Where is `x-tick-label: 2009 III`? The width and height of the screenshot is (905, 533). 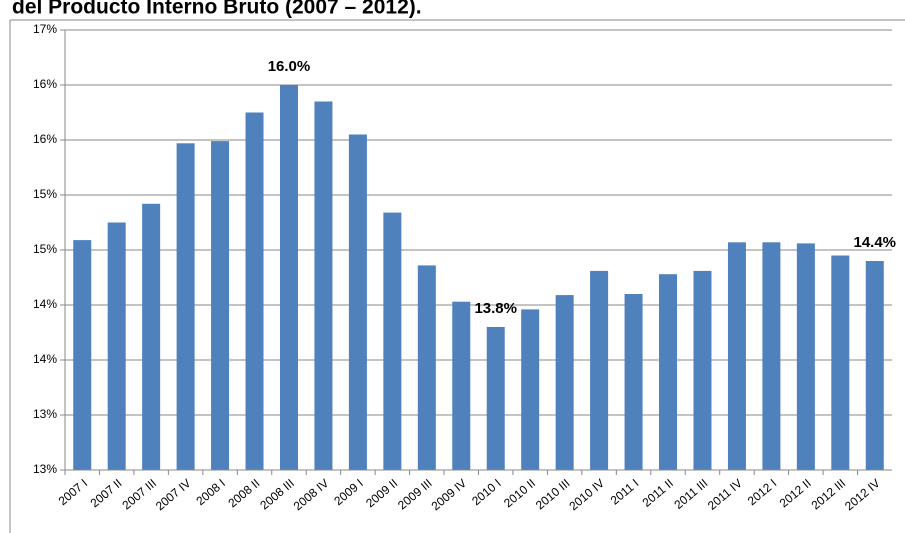
x-tick-label: 2009 III is located at coordinates (415, 494).